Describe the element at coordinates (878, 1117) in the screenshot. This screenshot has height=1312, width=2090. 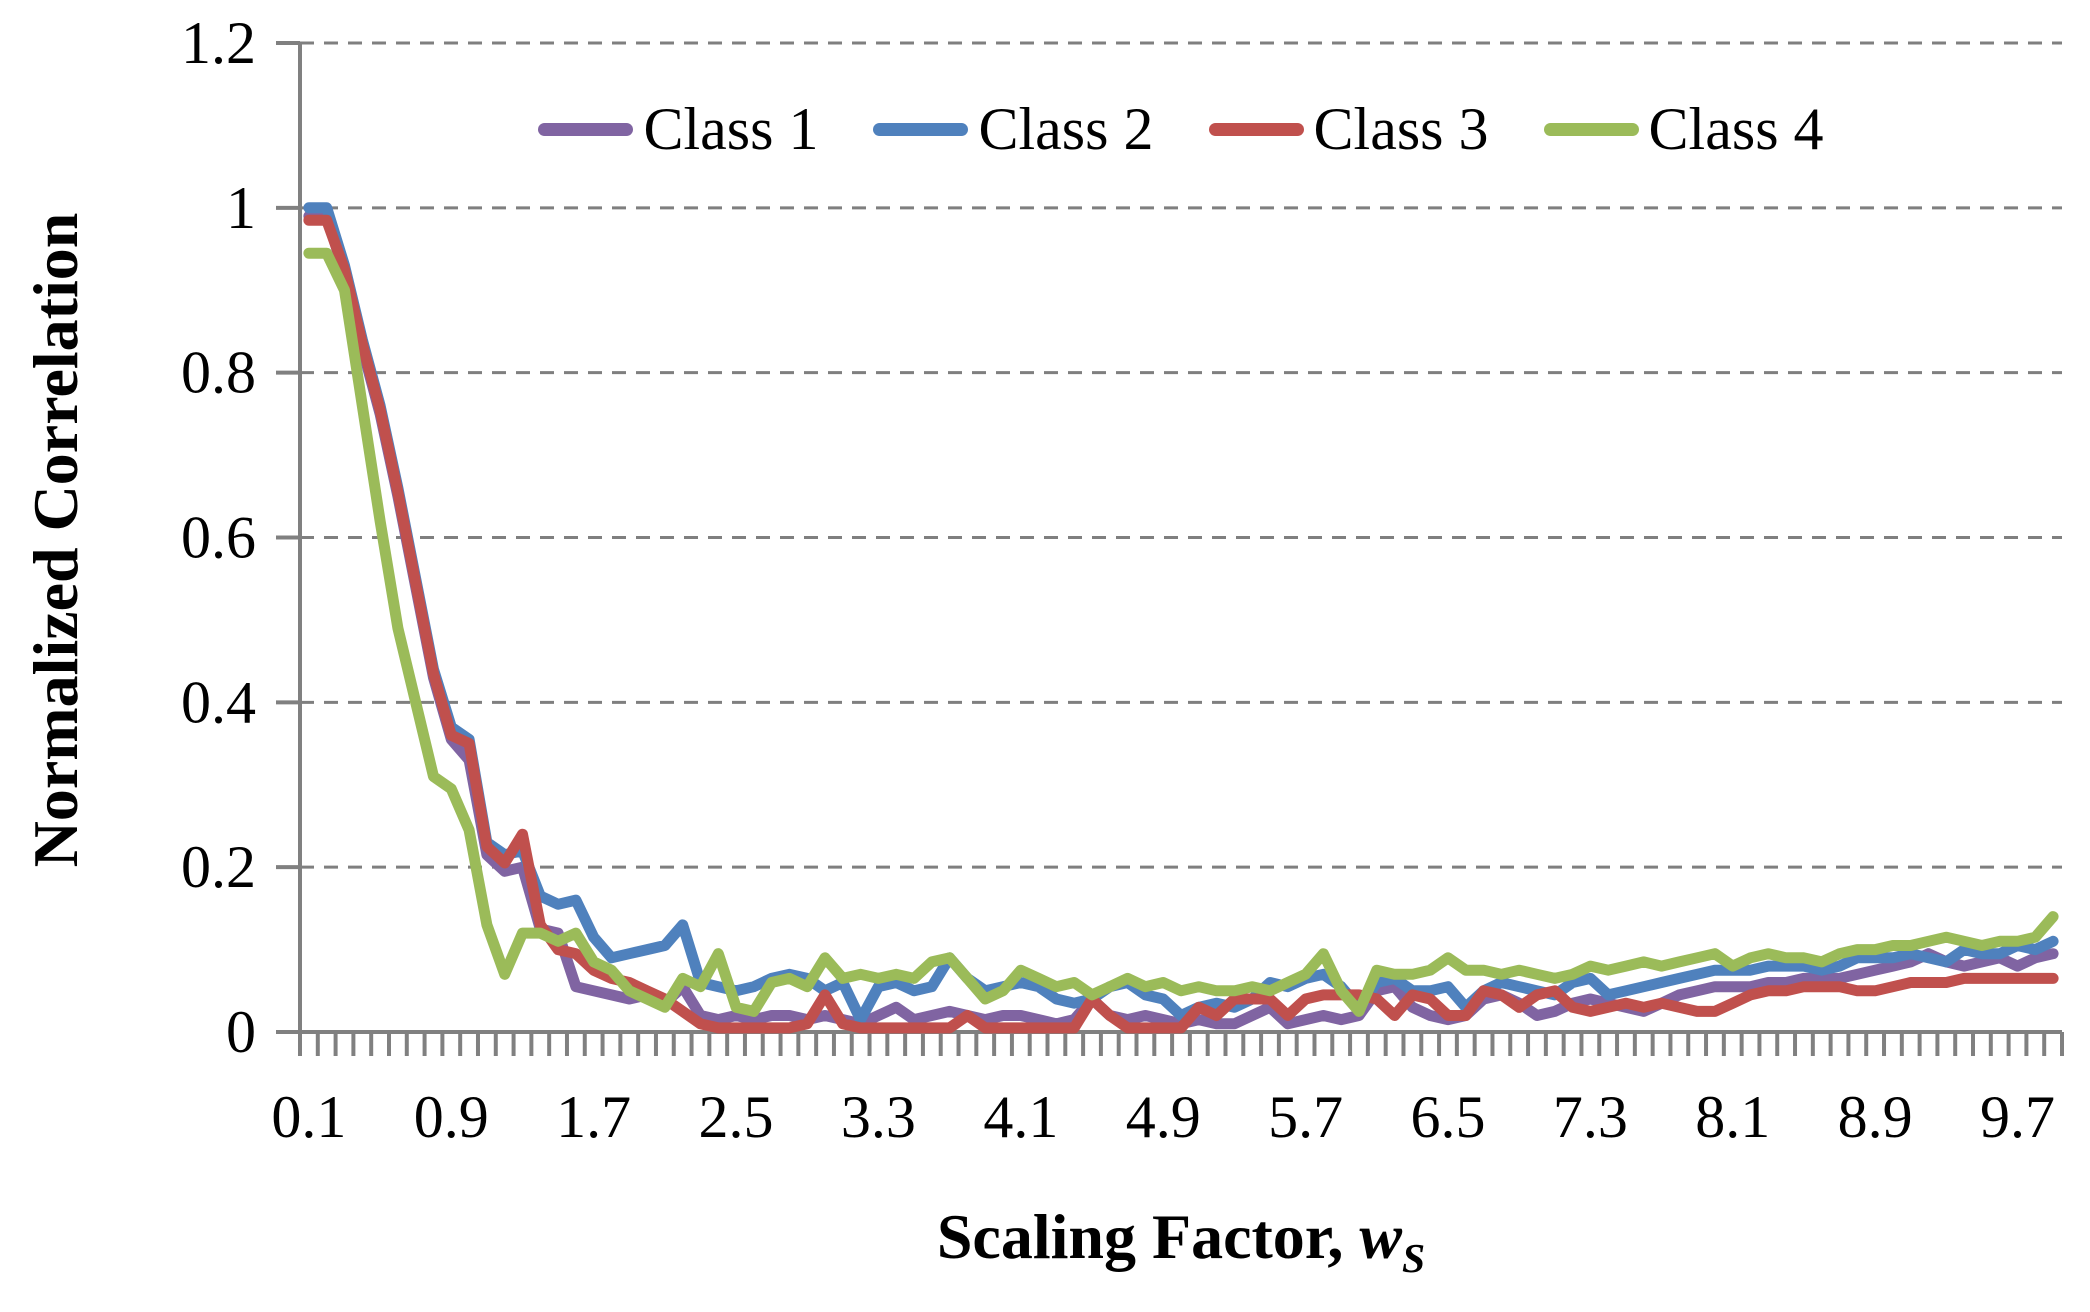
I see `x-tick-label: 3.3` at that location.